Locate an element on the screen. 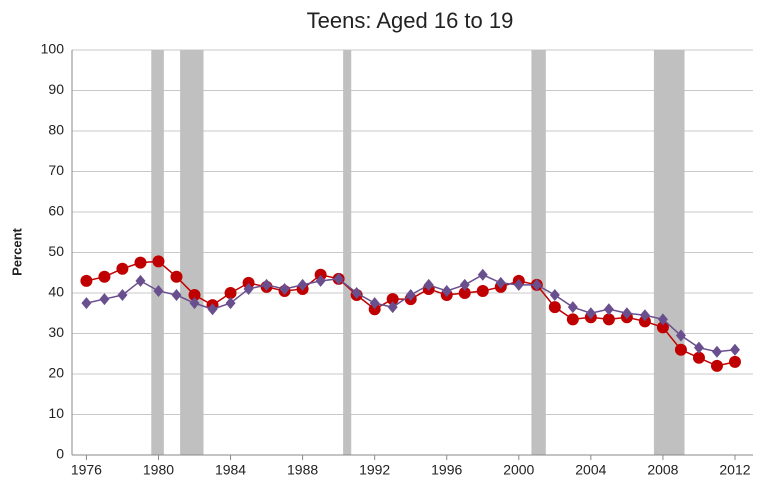 This screenshot has width=759, height=494. chart-title: Teens: Aged 16 to 19 is located at coordinates (410, 20).